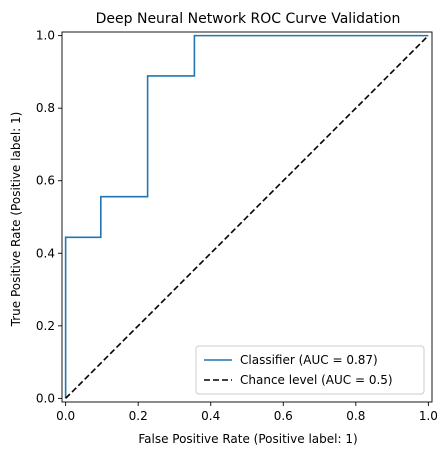  I want to click on y-tick-label: 0.6, so click(45, 181).